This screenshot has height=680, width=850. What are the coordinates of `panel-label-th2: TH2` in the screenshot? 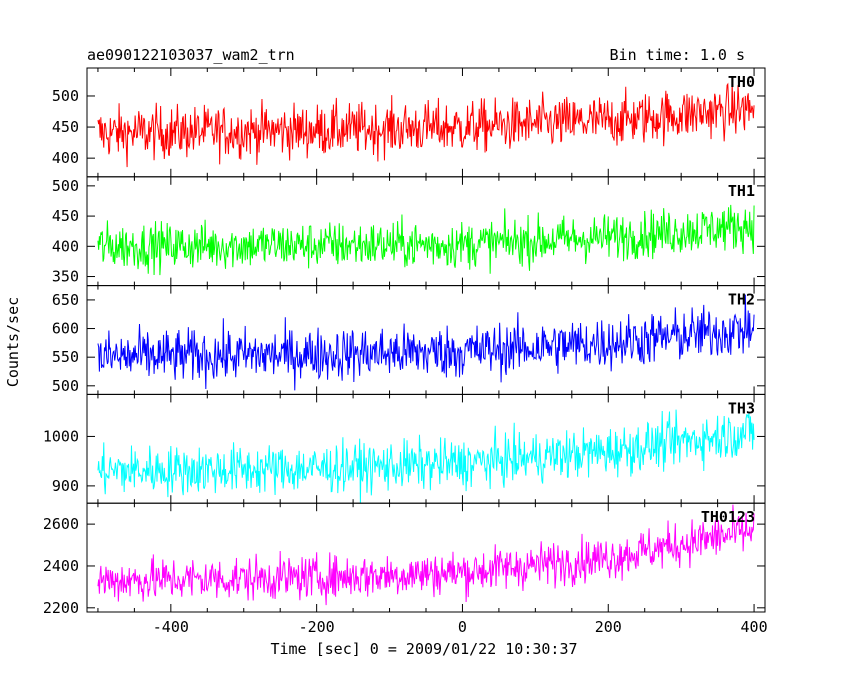 It's located at (741, 300).